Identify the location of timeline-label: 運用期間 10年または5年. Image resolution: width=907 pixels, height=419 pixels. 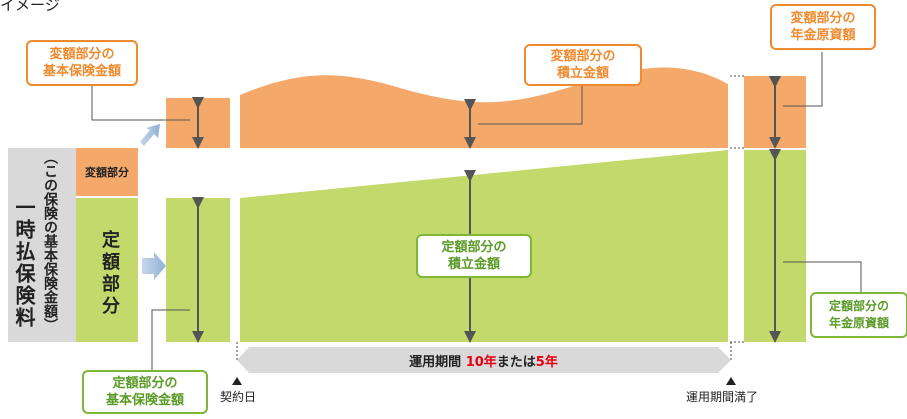
(483, 360).